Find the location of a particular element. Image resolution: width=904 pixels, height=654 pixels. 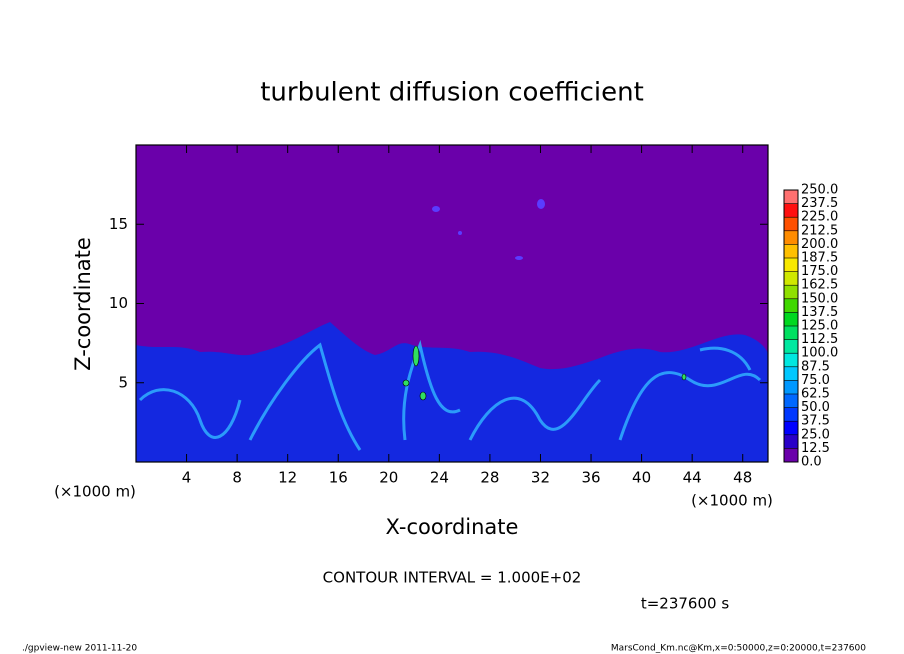

x-tick-label: 40 is located at coordinates (641, 478).